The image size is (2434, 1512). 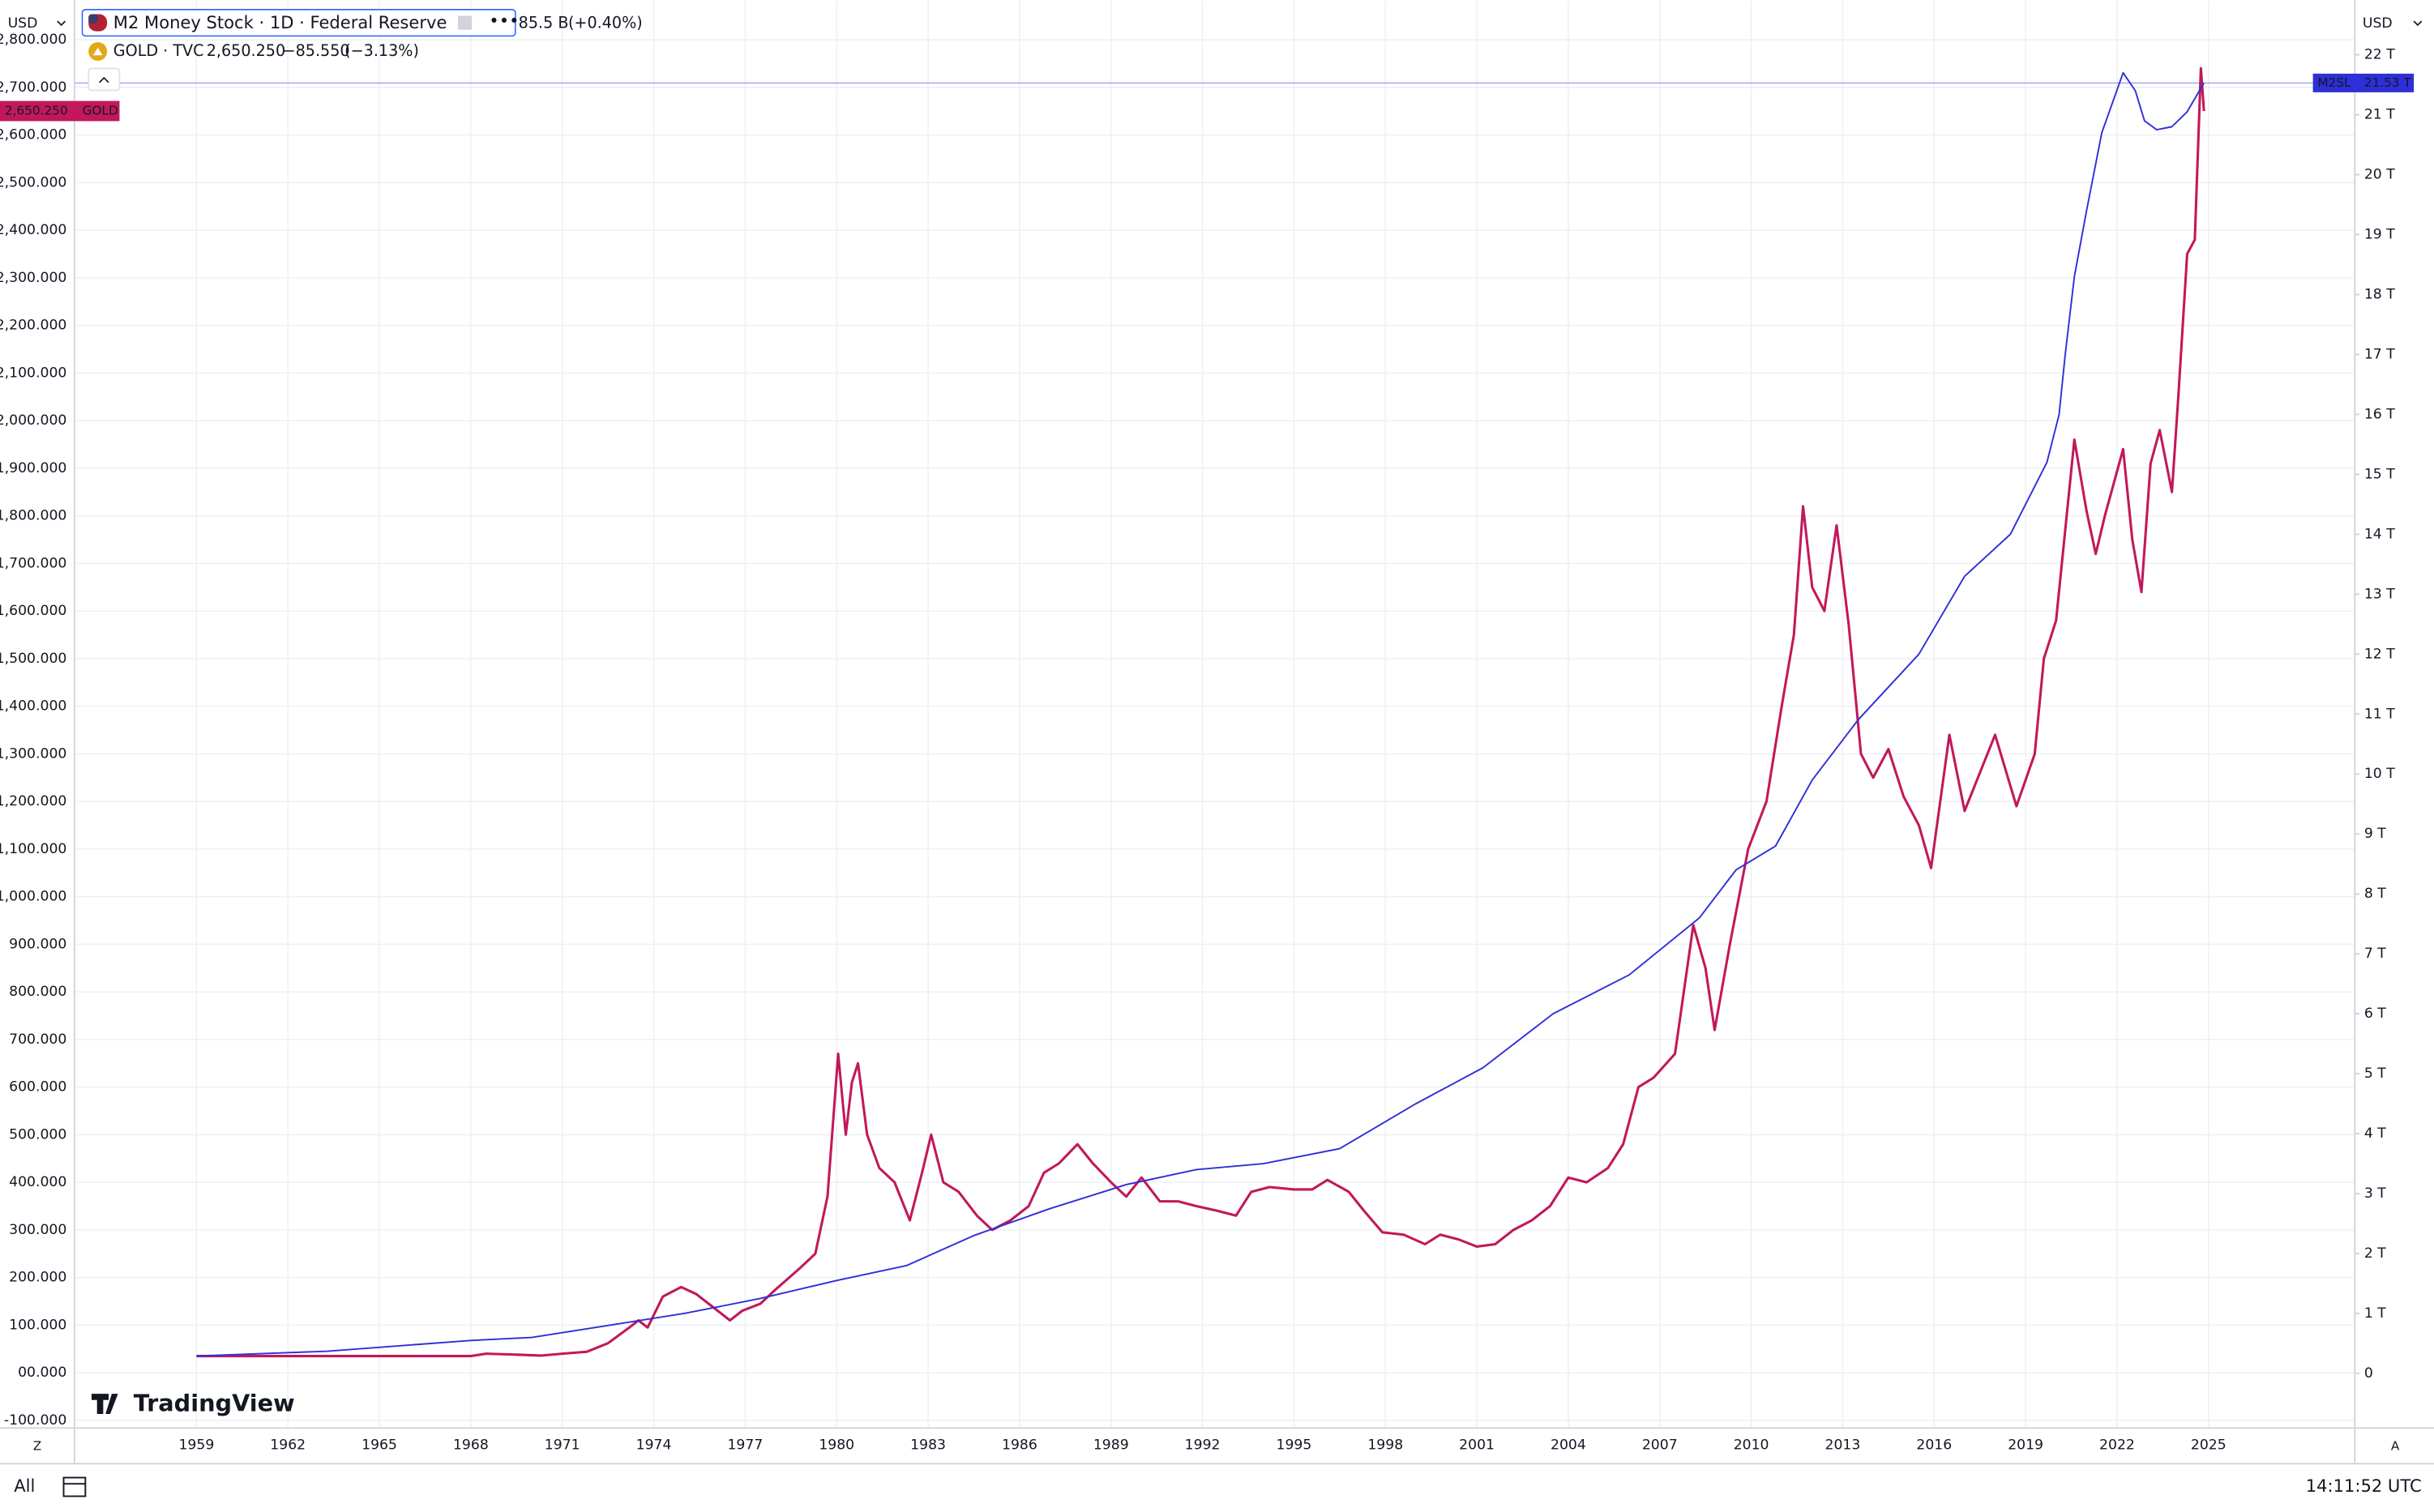 I want to click on gold-icon, so click(x=97, y=51).